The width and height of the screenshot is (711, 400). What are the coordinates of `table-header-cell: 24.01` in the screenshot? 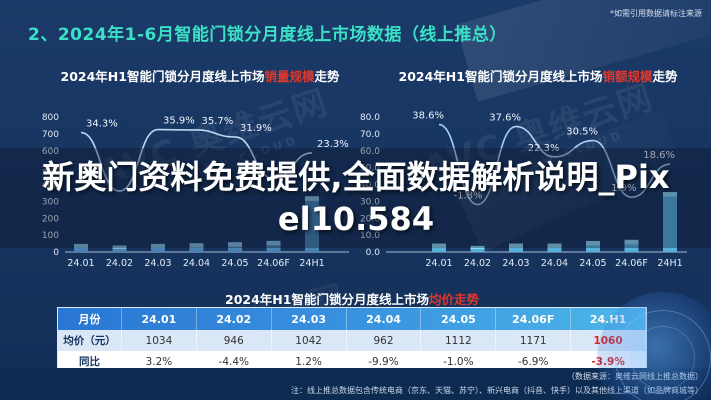 It's located at (159, 319).